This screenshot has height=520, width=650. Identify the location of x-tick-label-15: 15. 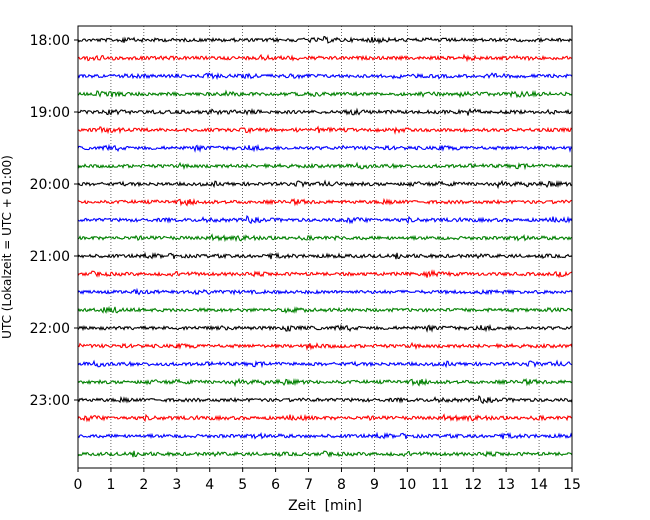
(572, 485).